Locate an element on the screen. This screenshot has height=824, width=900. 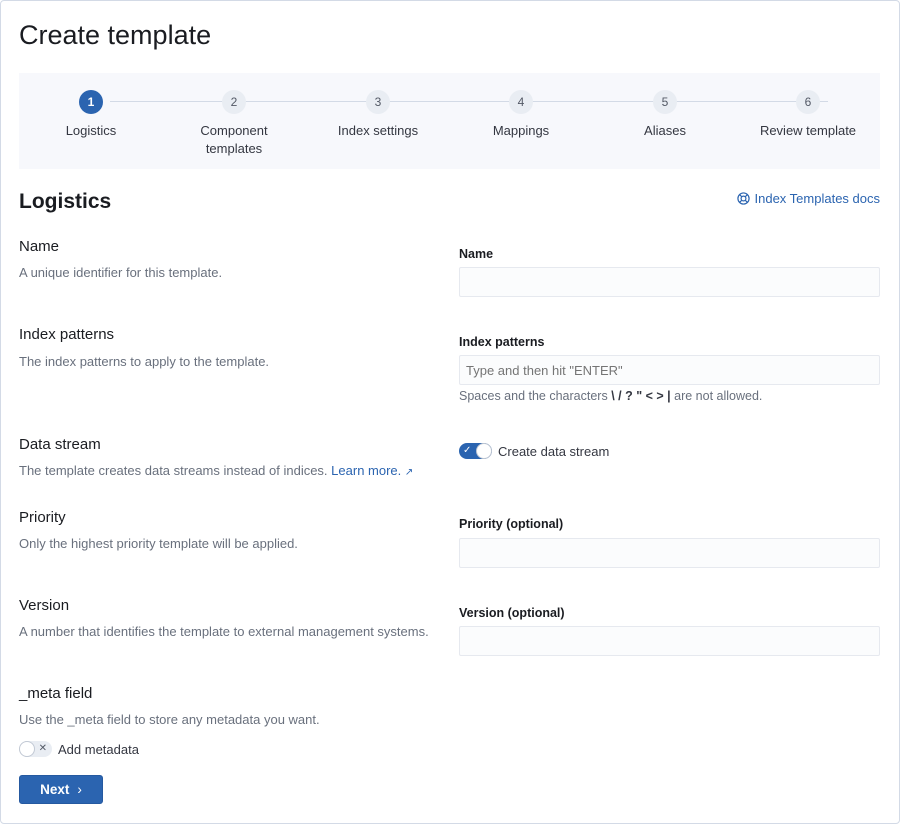
step-review-template: 6 Review template is located at coordinates (808, 115).